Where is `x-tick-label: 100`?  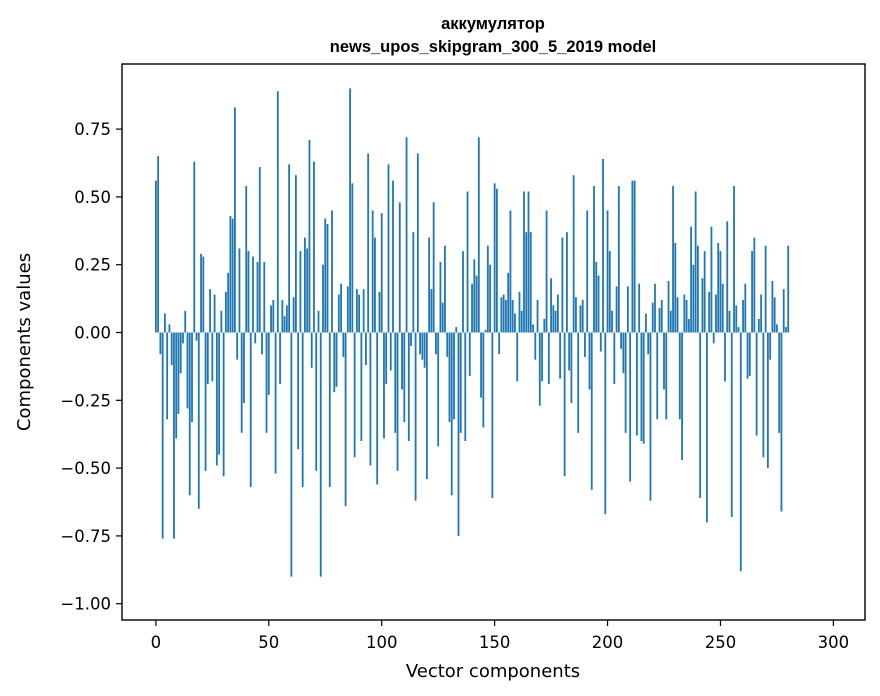
x-tick-label: 100 is located at coordinates (382, 642).